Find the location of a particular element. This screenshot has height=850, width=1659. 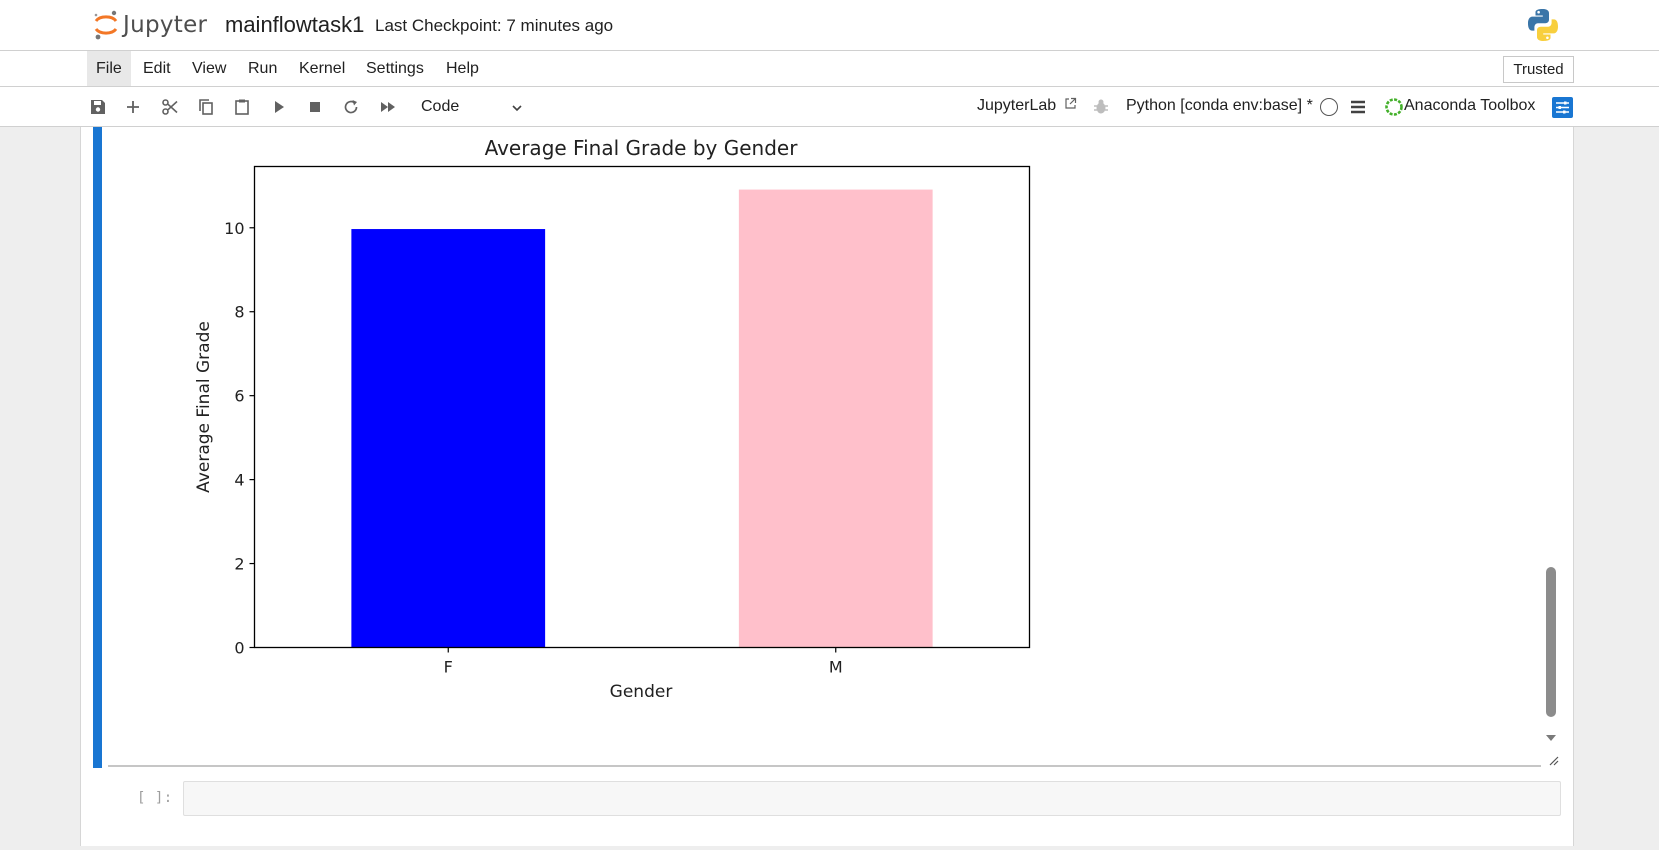

copy-button is located at coordinates (206, 107).